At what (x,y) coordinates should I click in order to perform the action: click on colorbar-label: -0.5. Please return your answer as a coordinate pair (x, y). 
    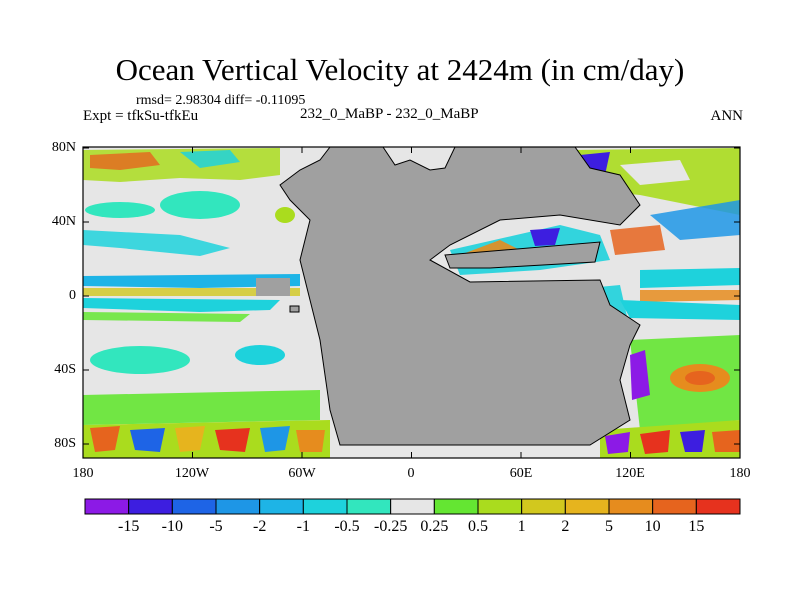
    Looking at the image, I should click on (347, 526).